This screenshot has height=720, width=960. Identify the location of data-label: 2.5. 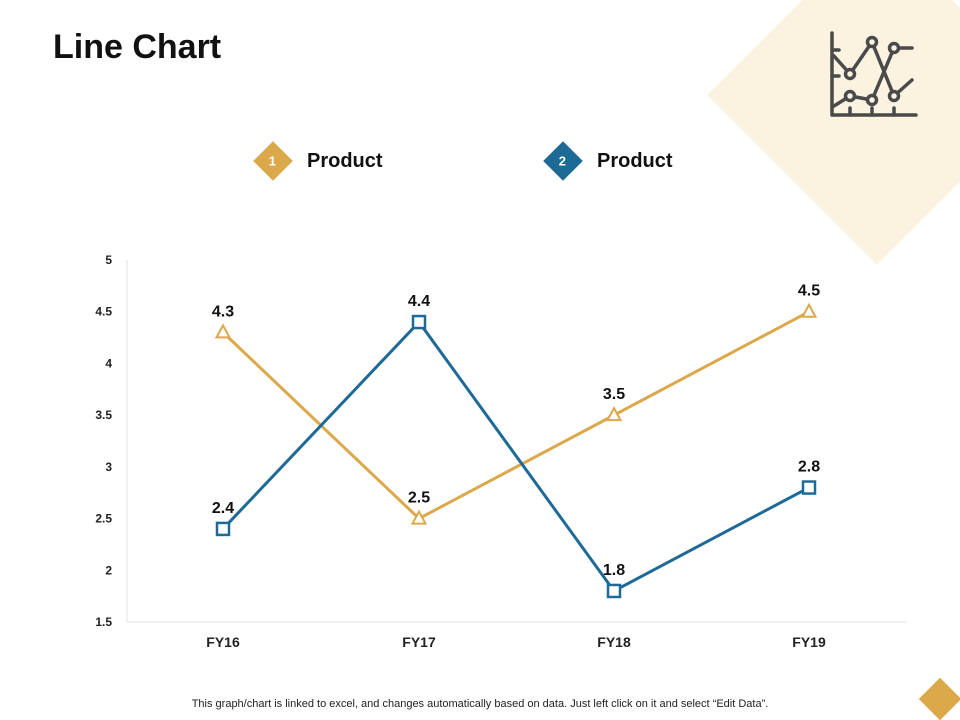
(419, 498).